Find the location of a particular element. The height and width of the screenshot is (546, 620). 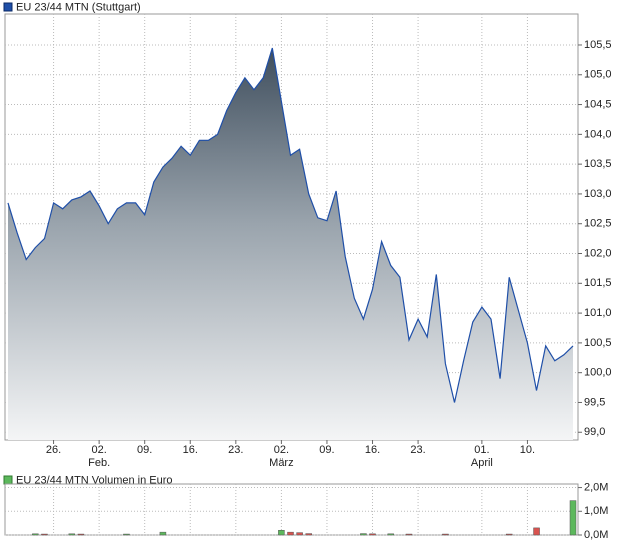

y-tick-label: 105,5 is located at coordinates (598, 45).